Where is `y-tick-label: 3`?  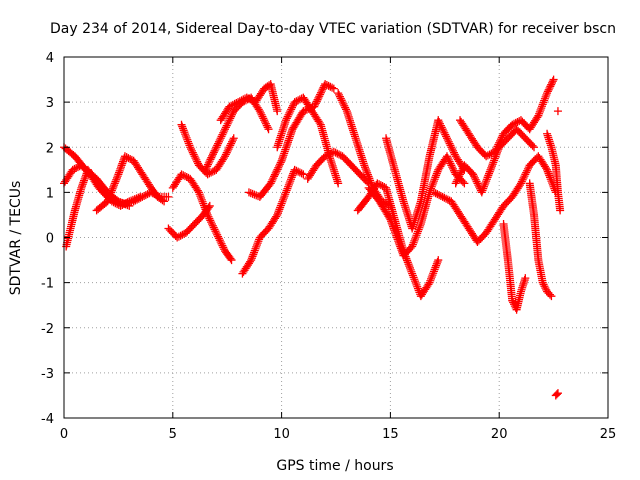 y-tick-label: 3 is located at coordinates (50, 103).